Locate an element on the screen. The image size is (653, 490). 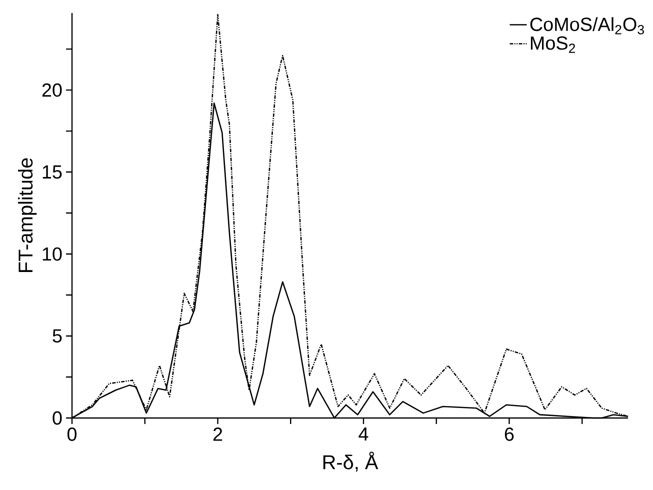
y-tick-label: 0 is located at coordinates (57, 418).